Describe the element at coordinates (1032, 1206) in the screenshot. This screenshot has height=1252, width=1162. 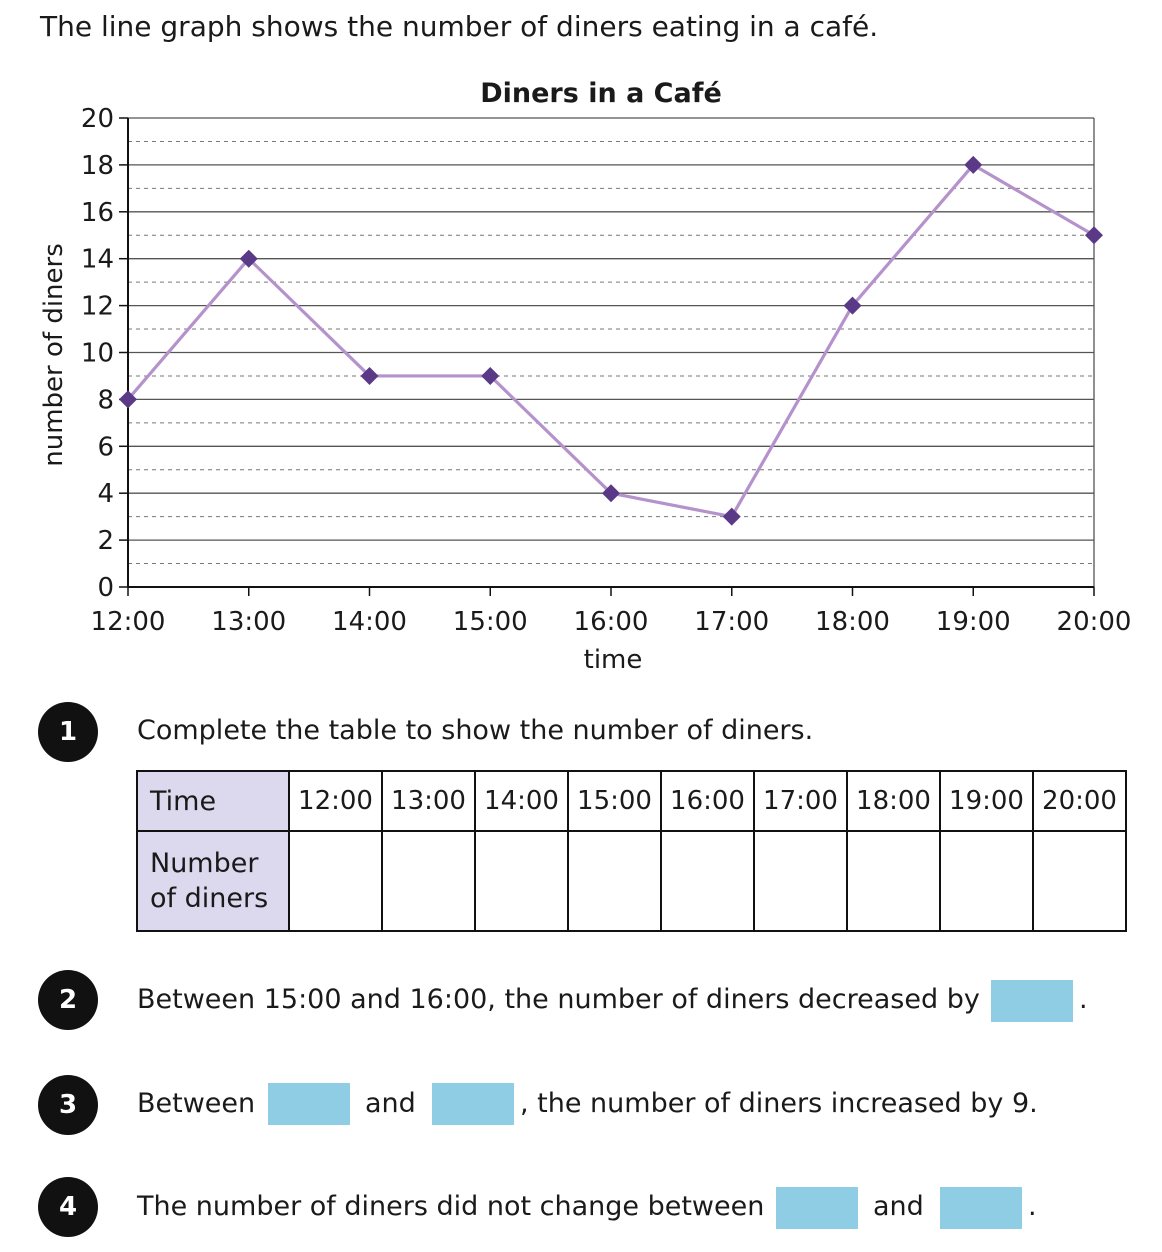
I see `question-4-period: .` at that location.